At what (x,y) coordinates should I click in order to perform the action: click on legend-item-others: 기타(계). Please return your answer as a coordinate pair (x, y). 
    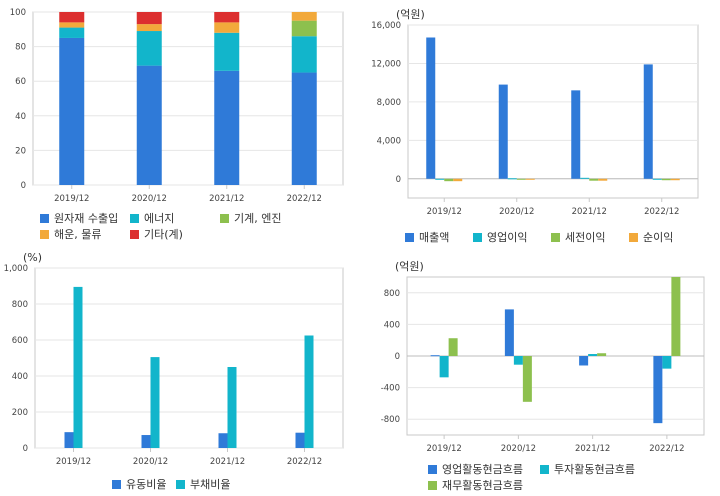
    Looking at the image, I should click on (156, 234).